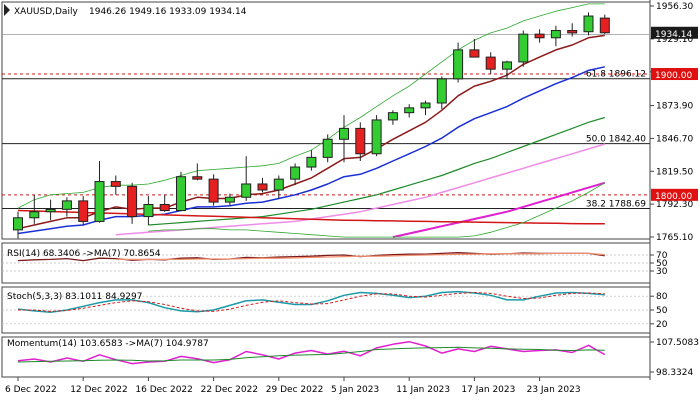  What do you see at coordinates (108, 344) in the screenshot?
I see `momentum-title: Momentum(14) 103.6583 ->MA(7) 104.9787` at bounding box center [108, 344].